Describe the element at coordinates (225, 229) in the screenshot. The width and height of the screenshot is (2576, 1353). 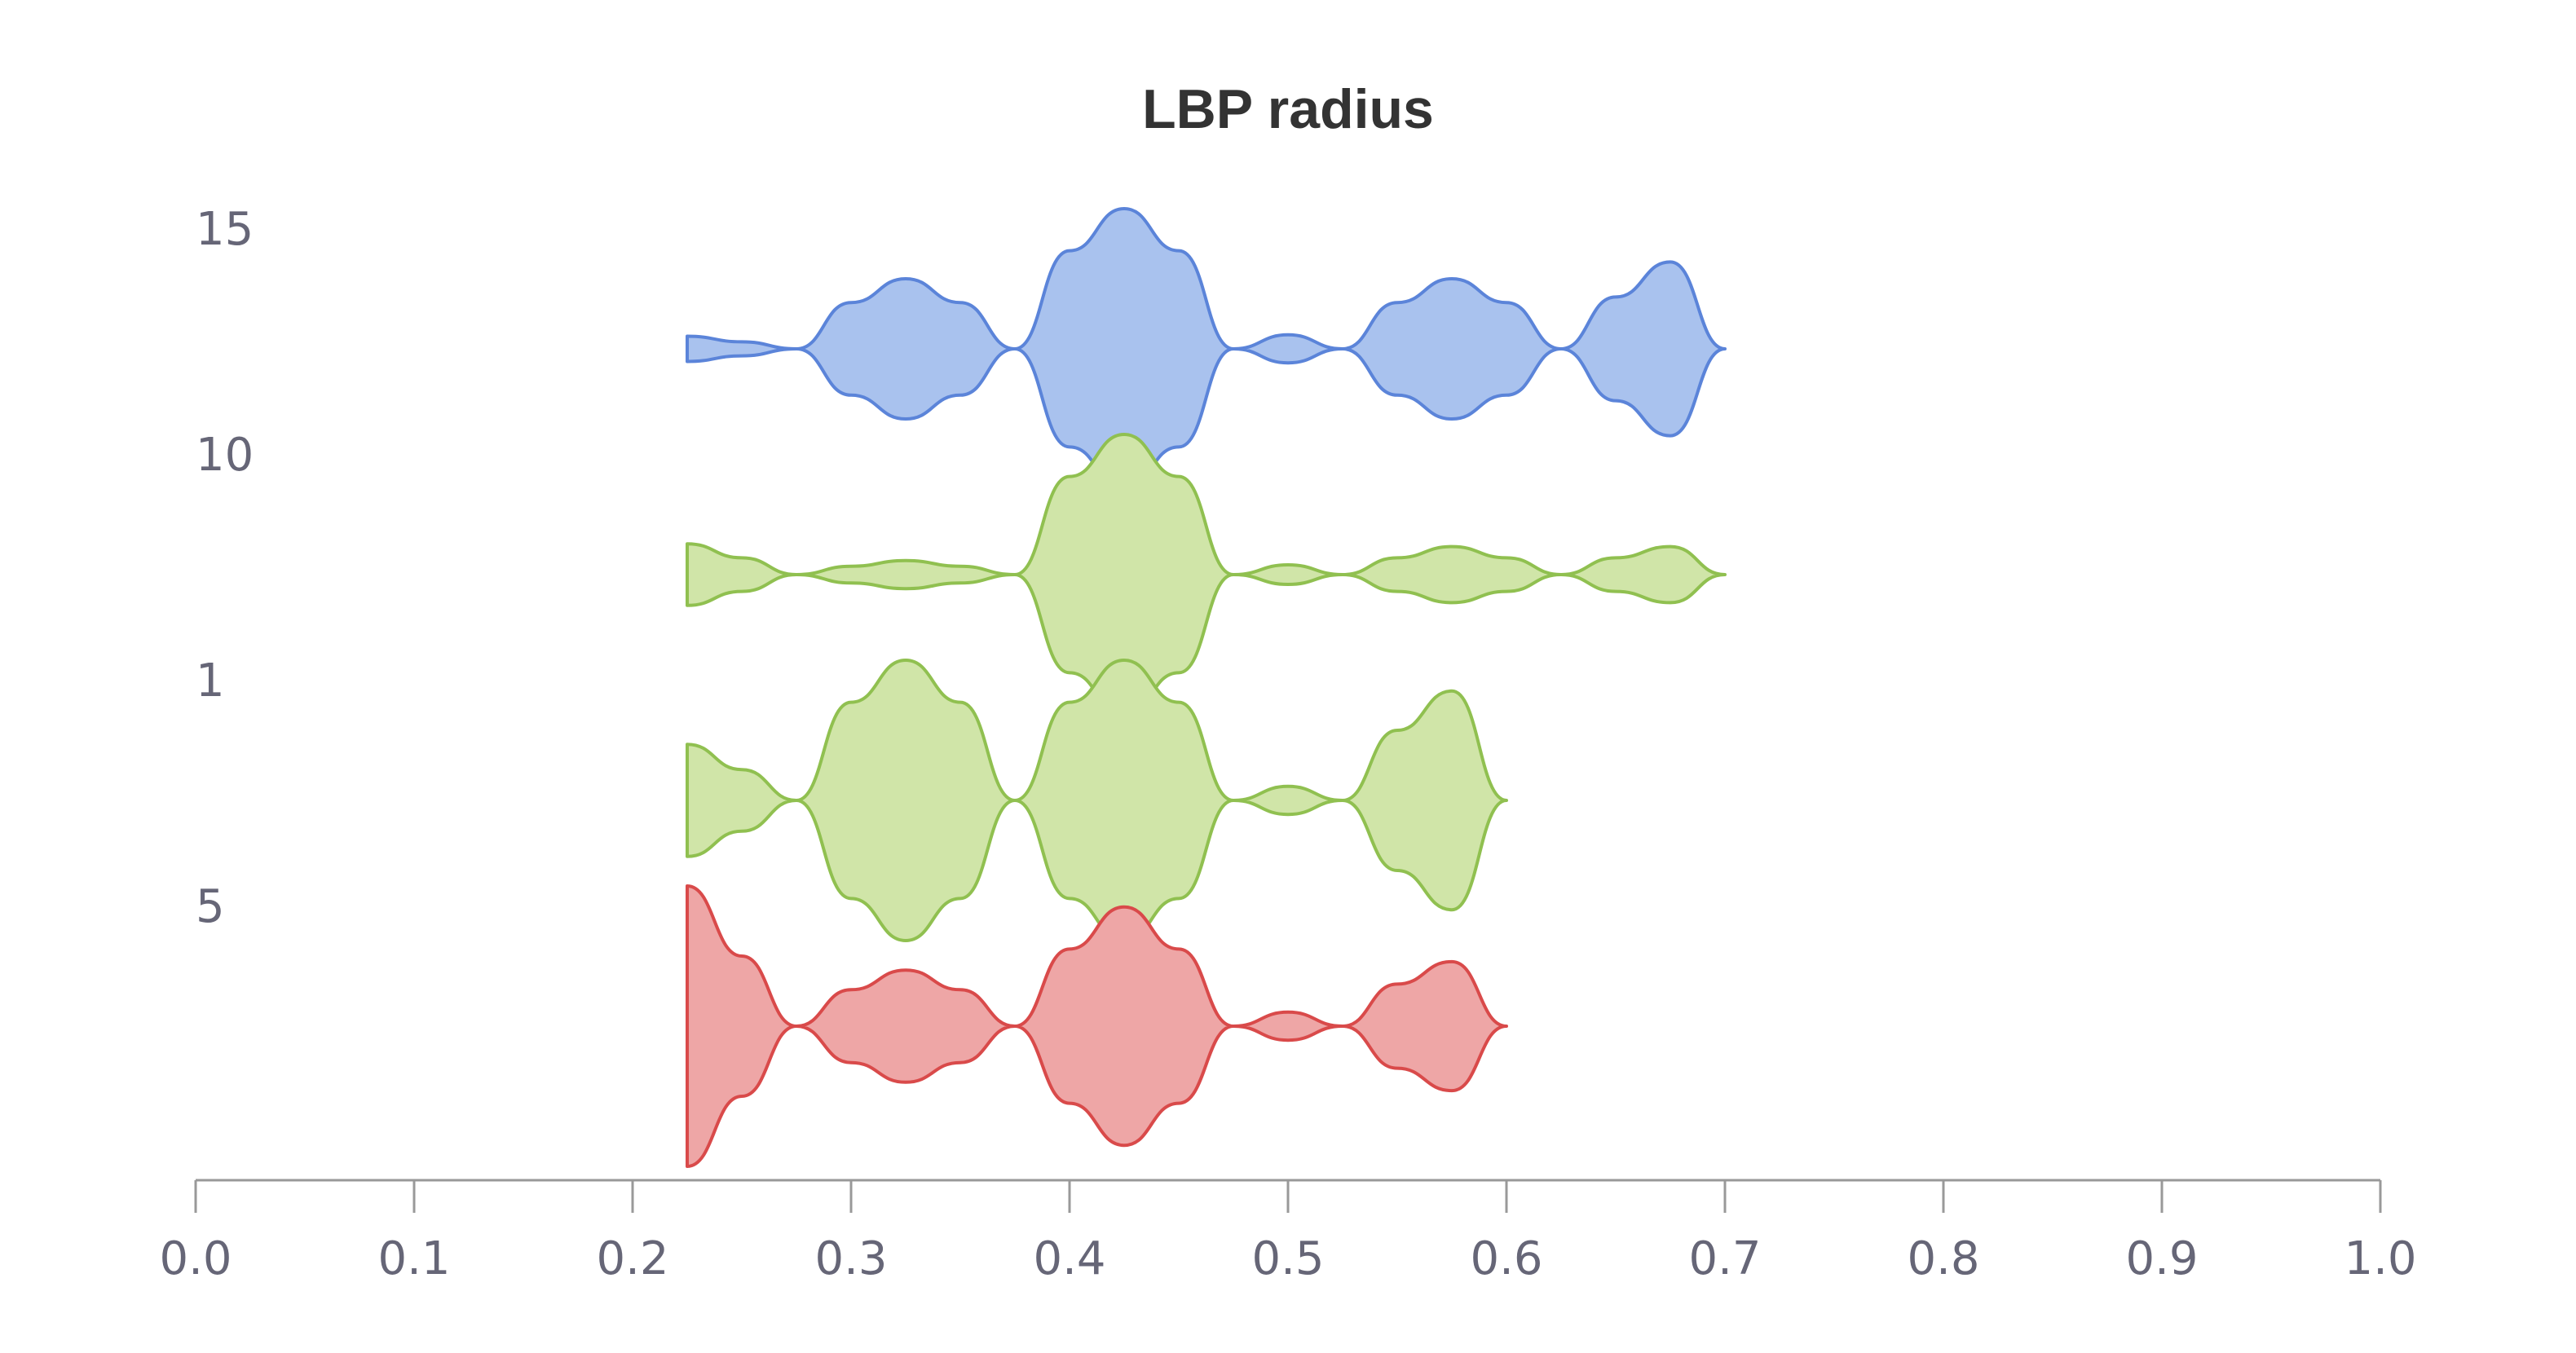
I see `category-label: 15` at that location.